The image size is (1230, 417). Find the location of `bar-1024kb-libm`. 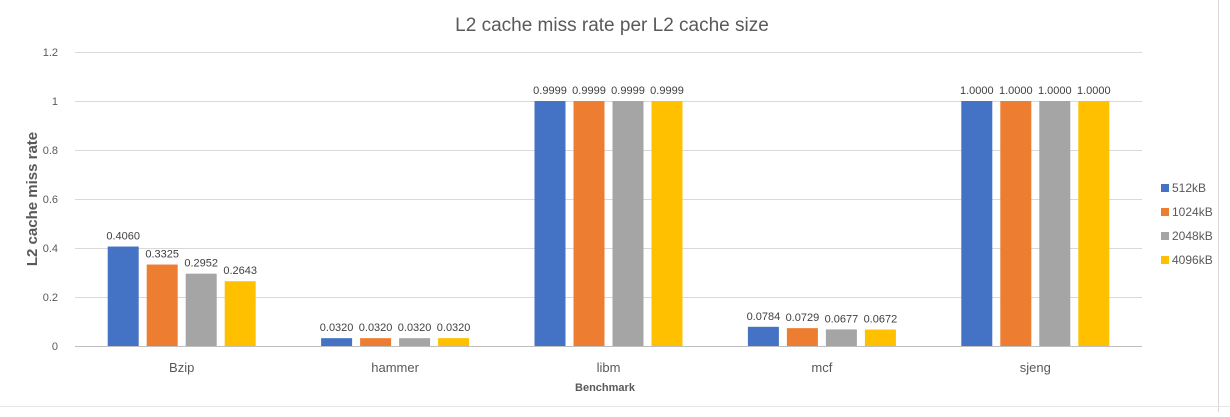

bar-1024kb-libm is located at coordinates (589, 223).